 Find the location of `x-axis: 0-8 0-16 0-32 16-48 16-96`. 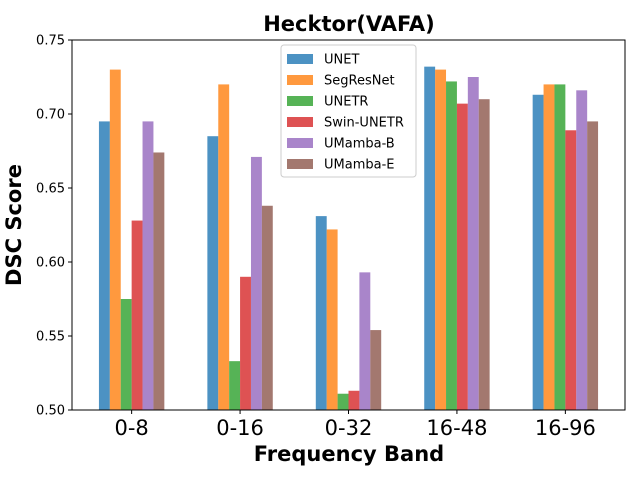

x-axis: 0-8 0-16 0-32 16-48 16-96 is located at coordinates (355, 425).